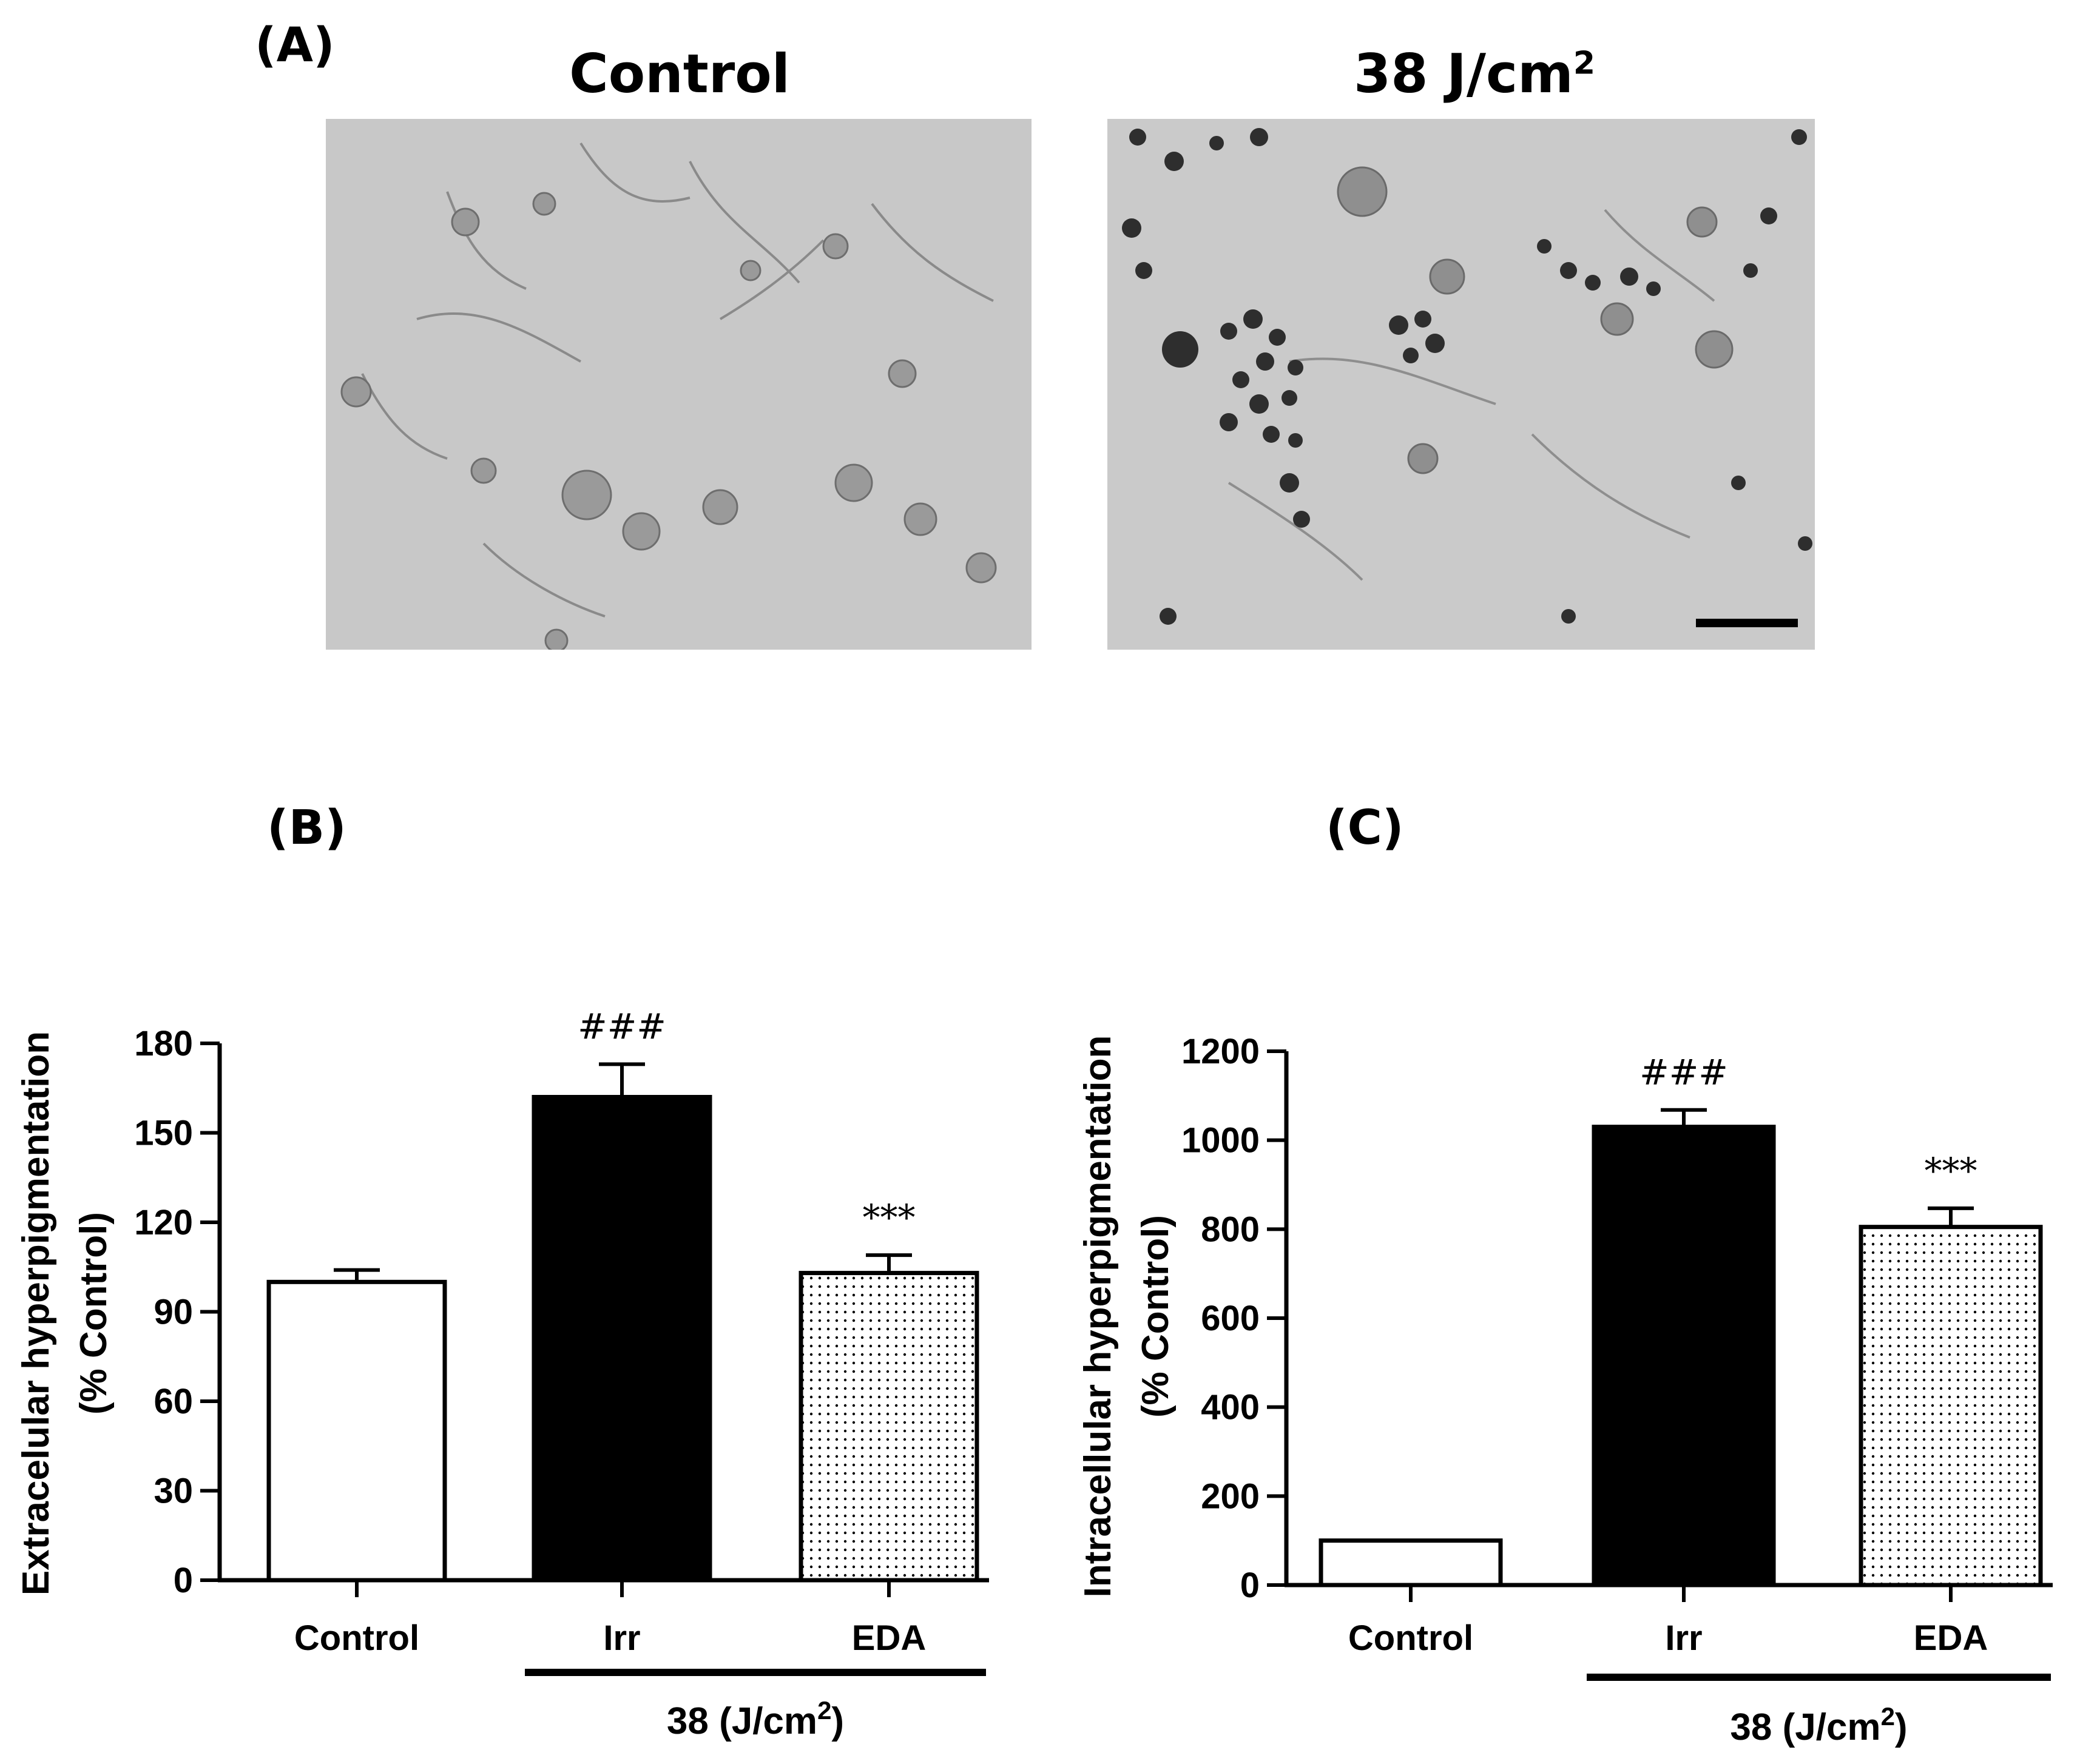 Image resolution: width=2097 pixels, height=1764 pixels. What do you see at coordinates (1684, 1072) in the screenshot?
I see `chart2-significance-label: ###` at bounding box center [1684, 1072].